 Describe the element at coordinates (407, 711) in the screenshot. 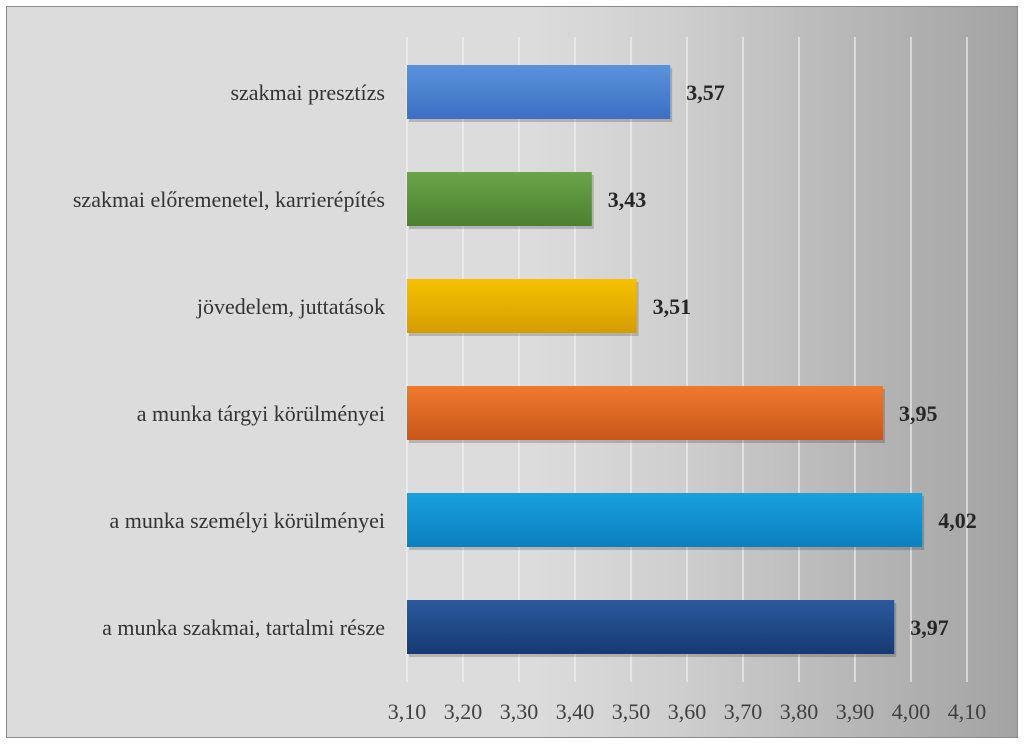

I see `x-tick-label: 3,10` at that location.